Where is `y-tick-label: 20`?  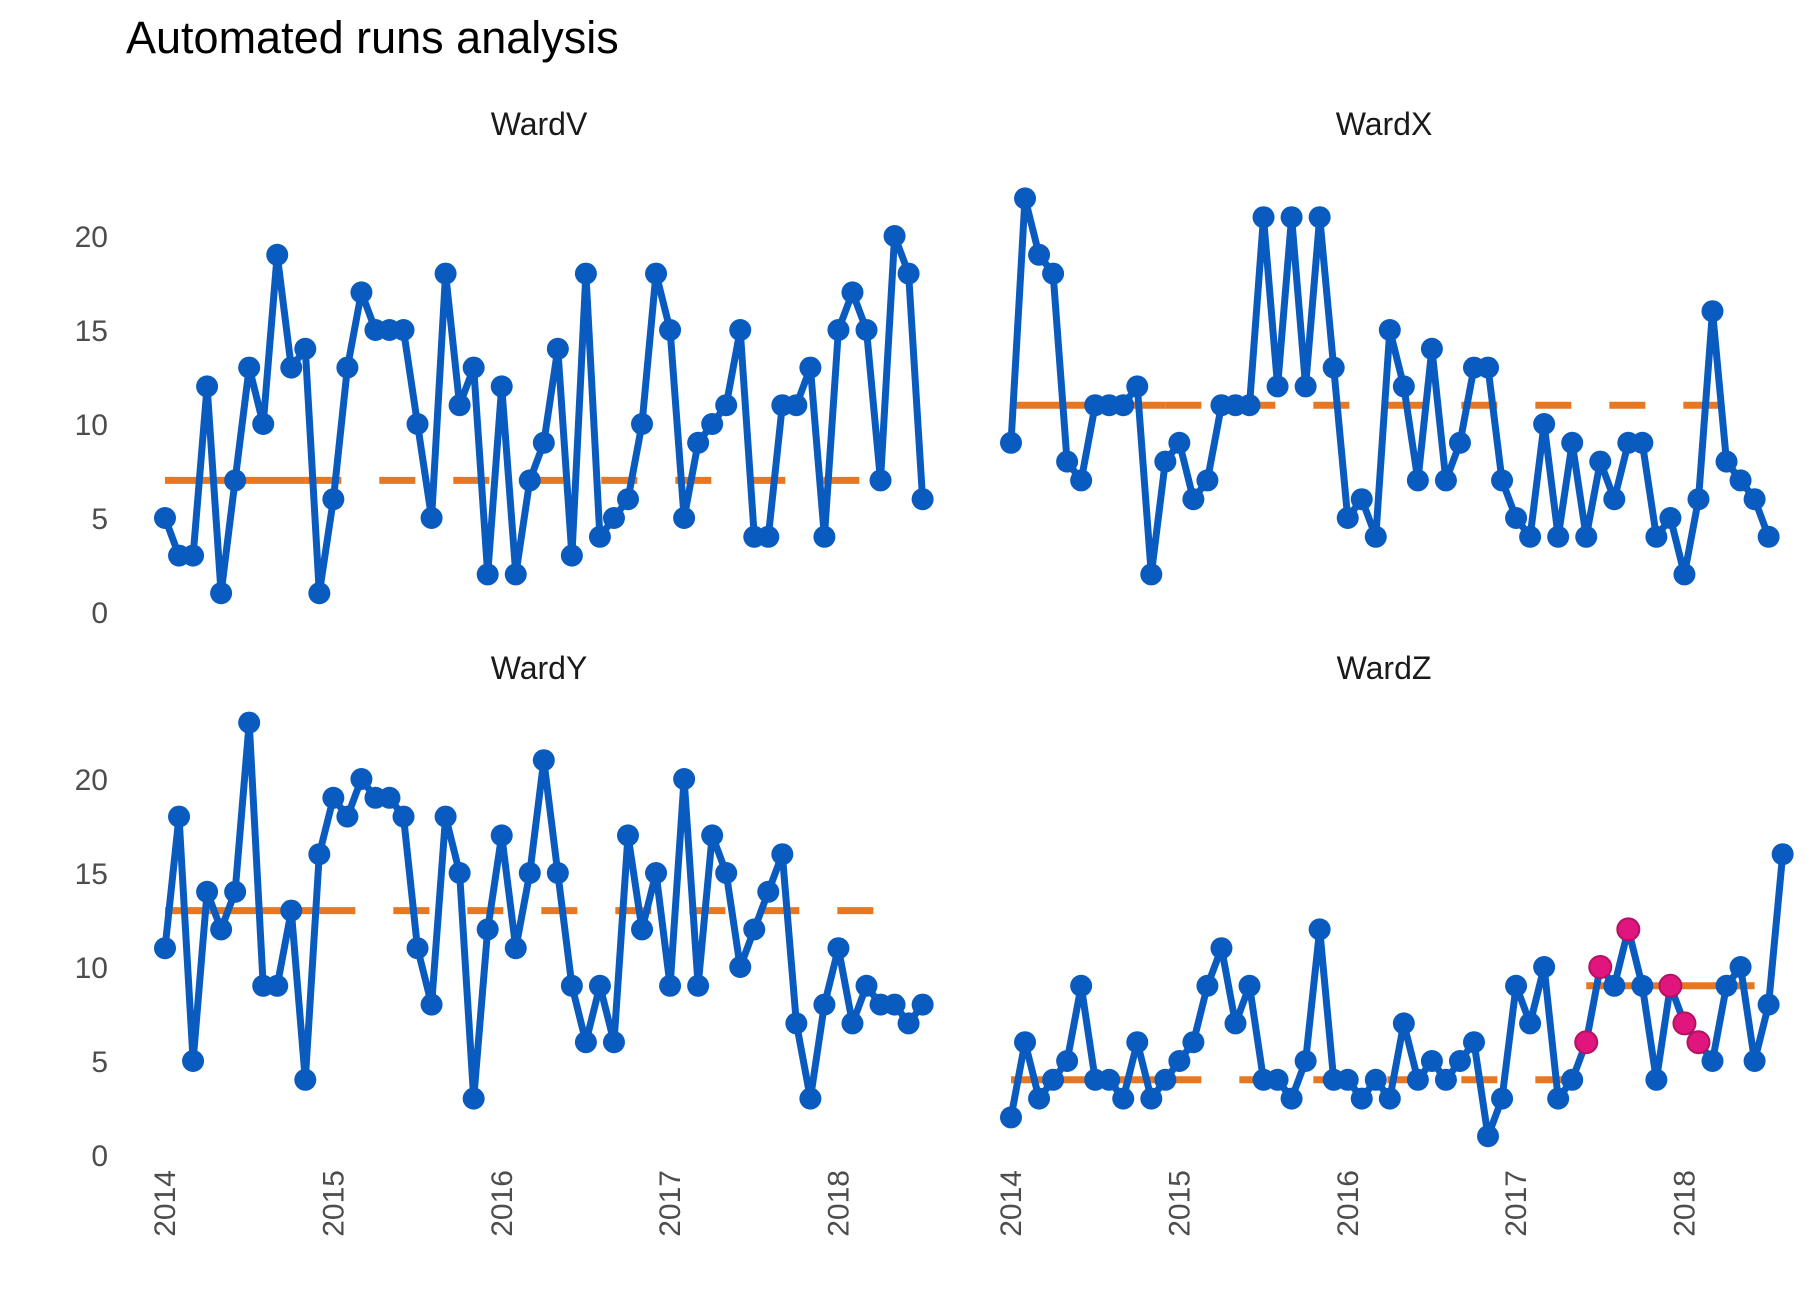
y-tick-label: 20 is located at coordinates (91, 780).